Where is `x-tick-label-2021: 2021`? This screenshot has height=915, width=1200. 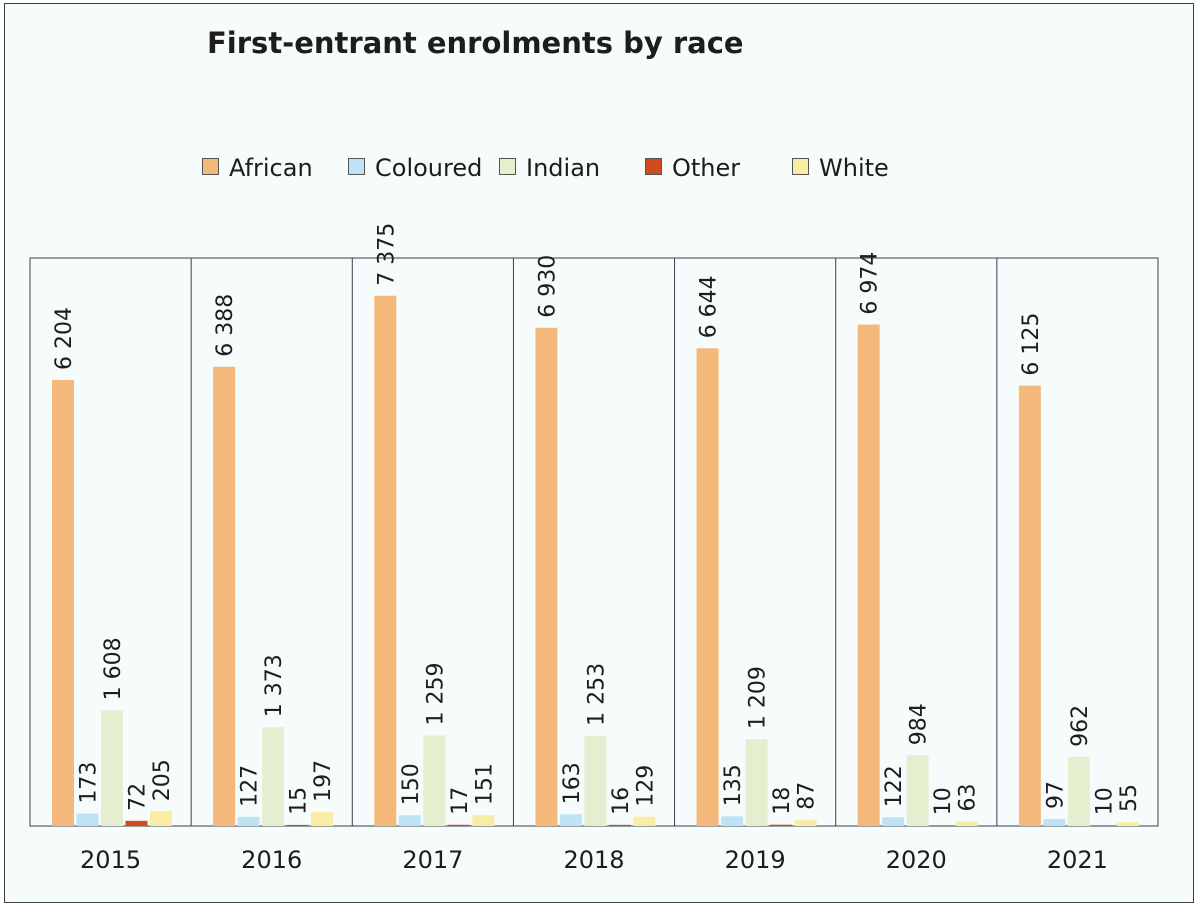 x-tick-label-2021: 2021 is located at coordinates (1077, 860).